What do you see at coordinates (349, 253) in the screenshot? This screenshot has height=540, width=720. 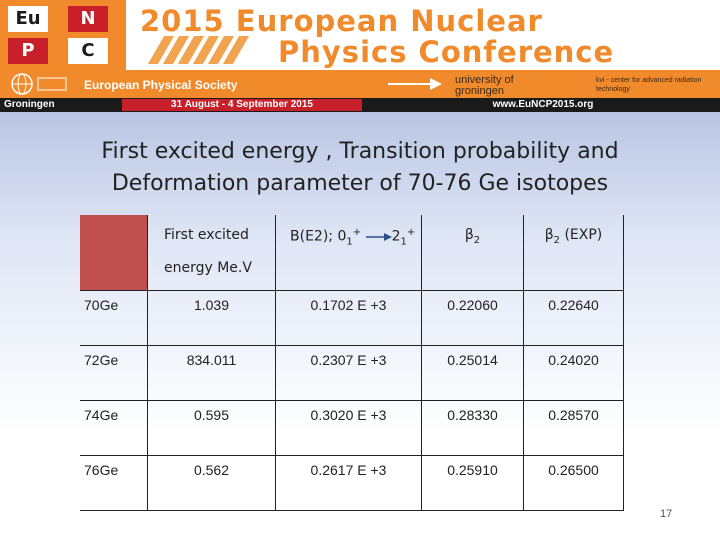 I see `header-be2: B(E2); 01+ 21+` at bounding box center [349, 253].